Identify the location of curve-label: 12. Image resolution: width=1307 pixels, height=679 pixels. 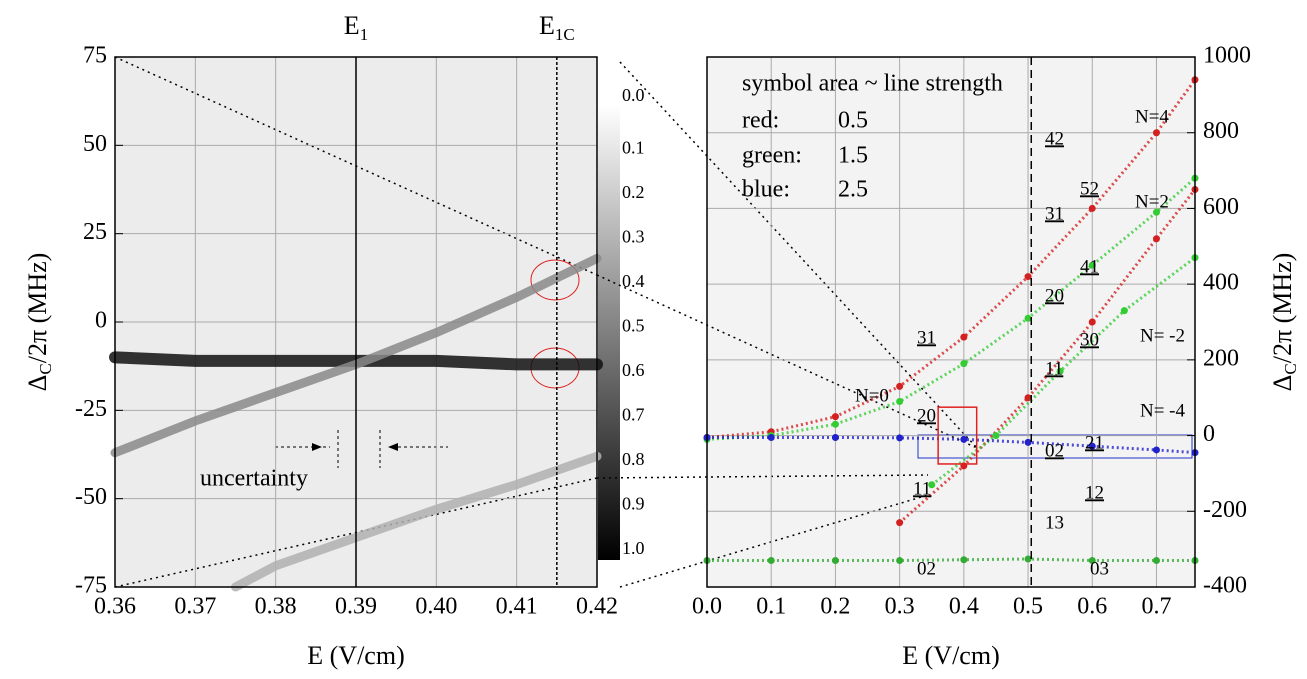
(1094, 492).